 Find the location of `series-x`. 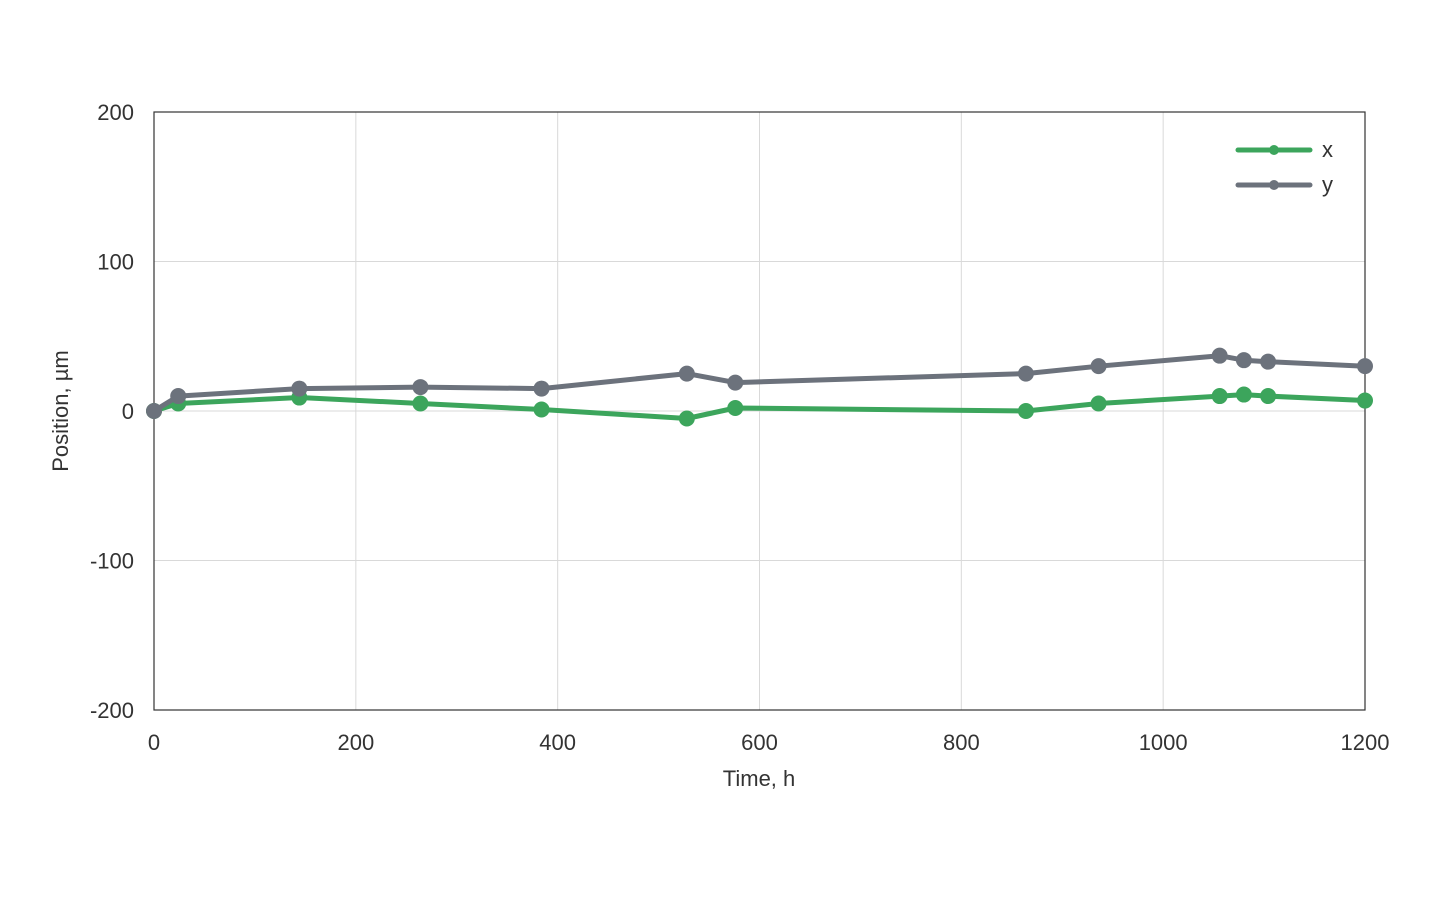

series-x is located at coordinates (759, 406).